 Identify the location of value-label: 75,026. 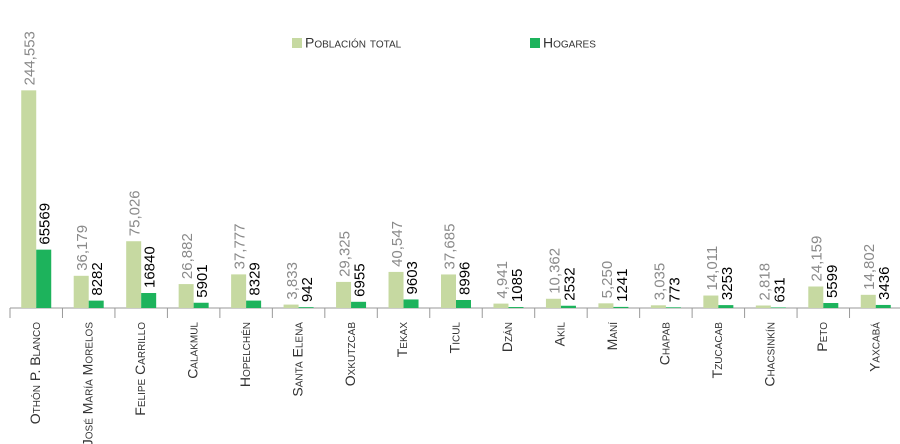
(135, 213).